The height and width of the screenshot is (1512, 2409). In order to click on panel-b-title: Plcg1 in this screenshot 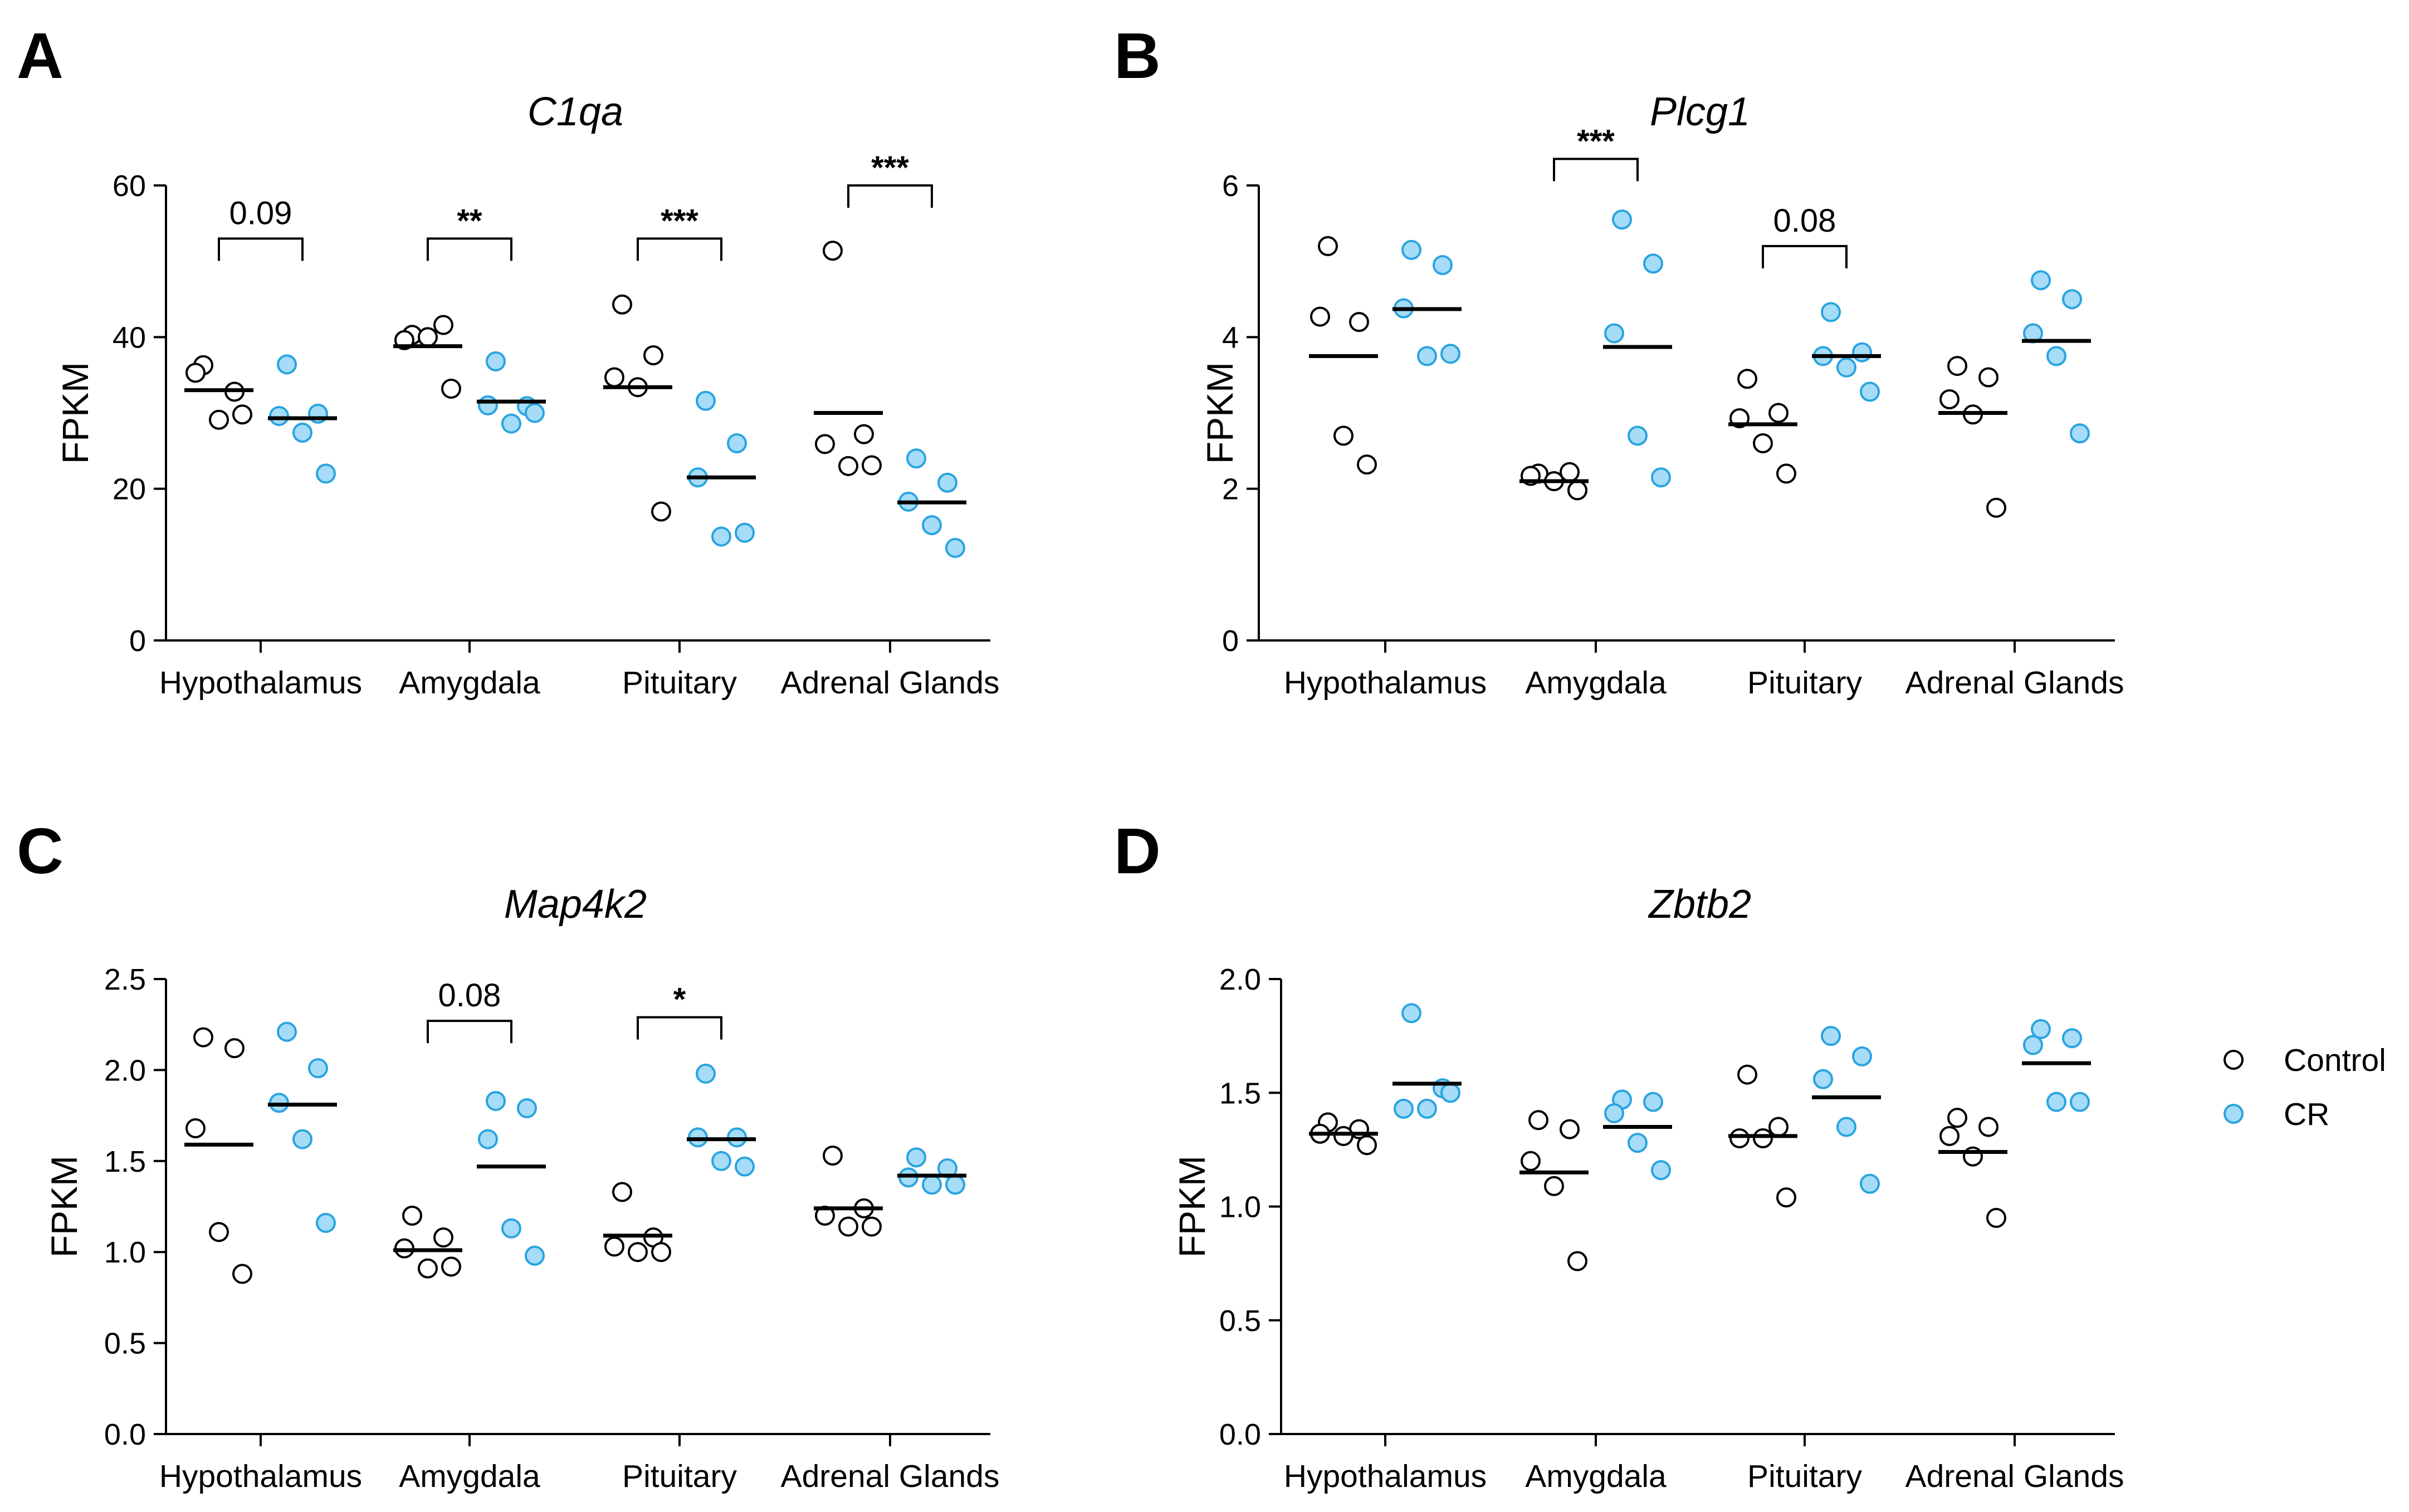, I will do `click(1700, 112)`.